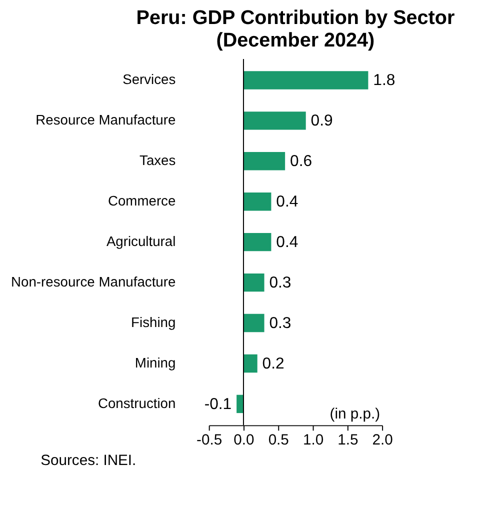  Describe the element at coordinates (348, 440) in the screenshot. I see `x-tick-label: 1.5` at that location.